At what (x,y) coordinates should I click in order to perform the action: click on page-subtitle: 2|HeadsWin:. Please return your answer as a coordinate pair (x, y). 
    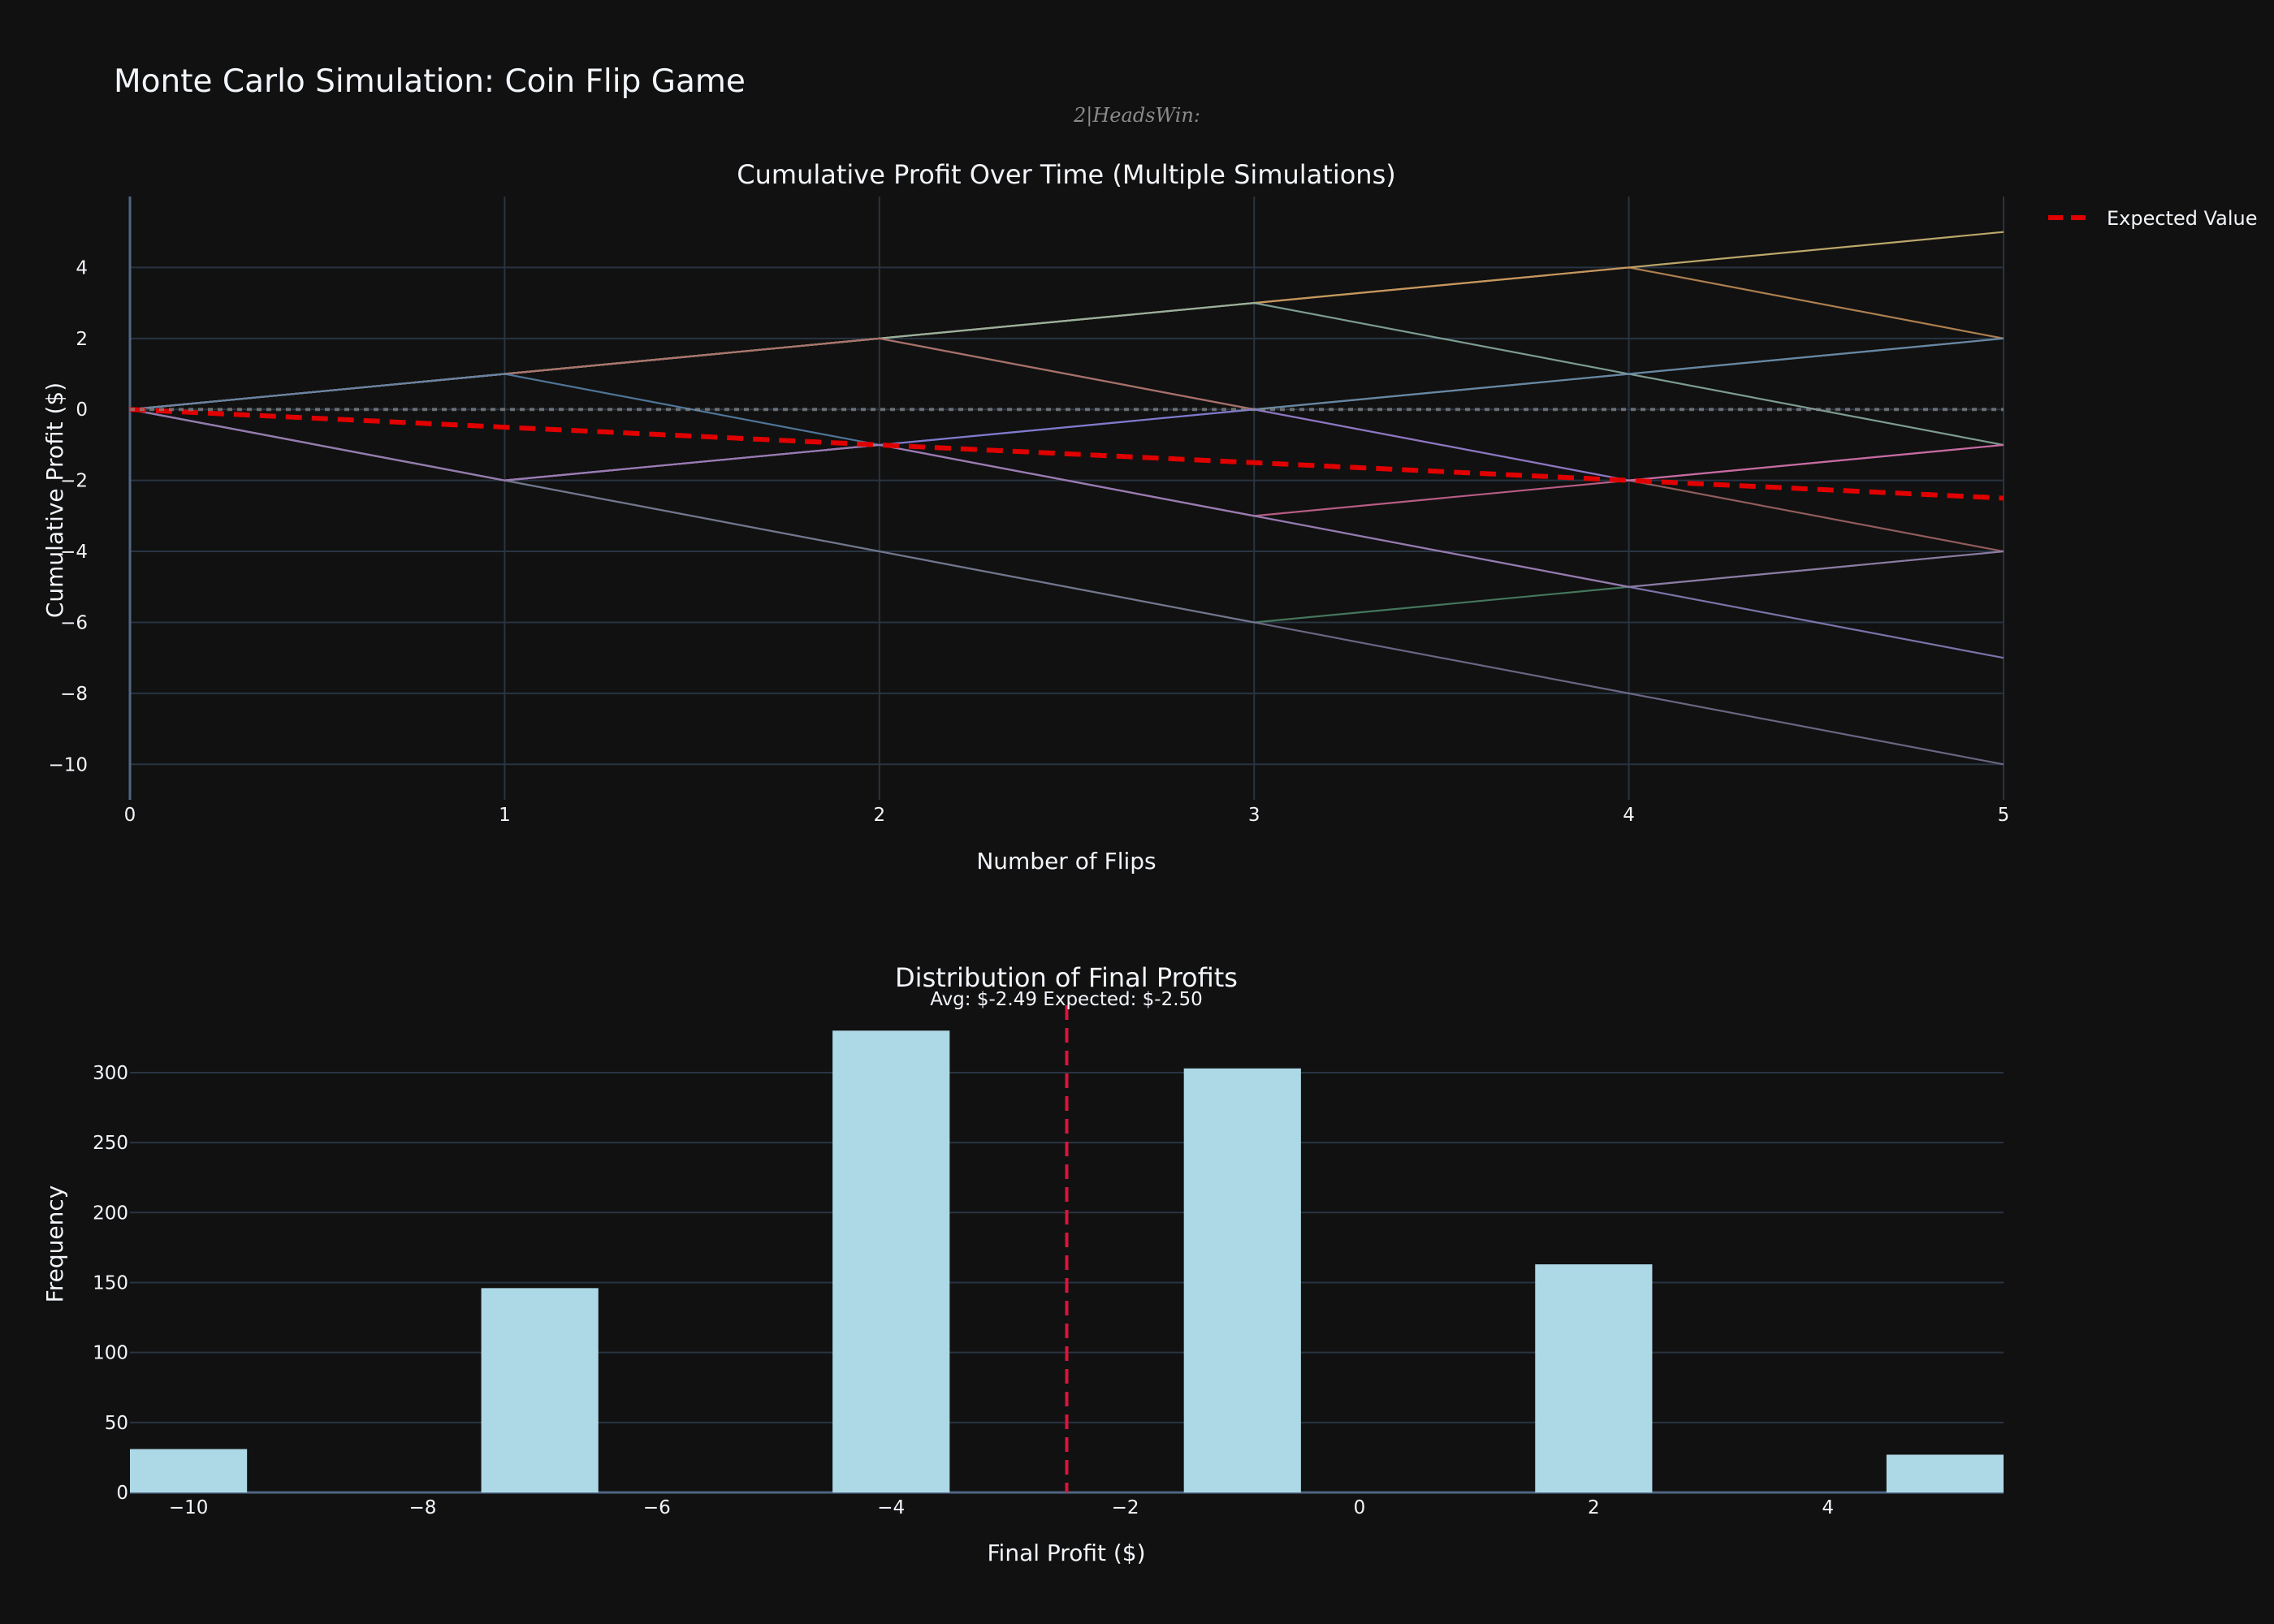
    Looking at the image, I should click on (1137, 115).